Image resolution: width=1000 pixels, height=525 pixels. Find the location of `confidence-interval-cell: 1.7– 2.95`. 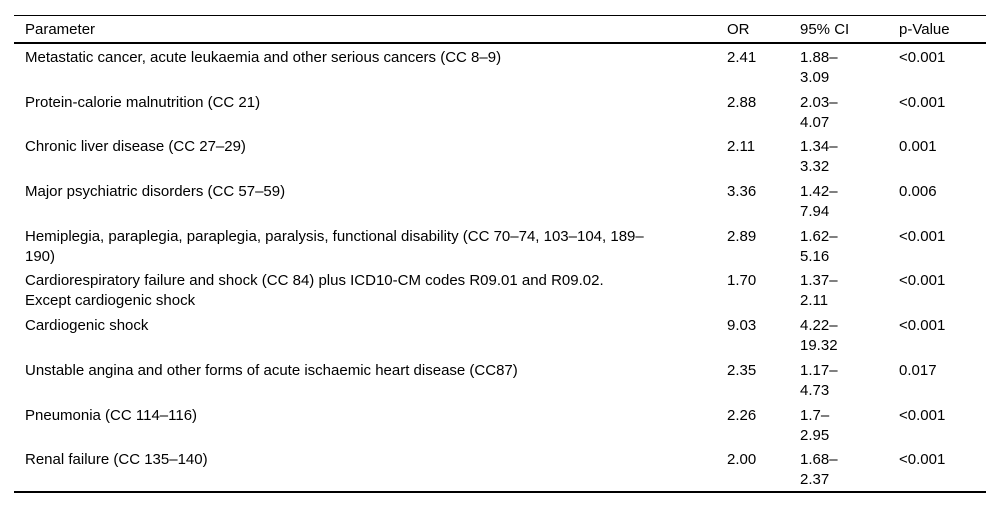

confidence-interval-cell: 1.7– 2.95 is located at coordinates (849, 424).